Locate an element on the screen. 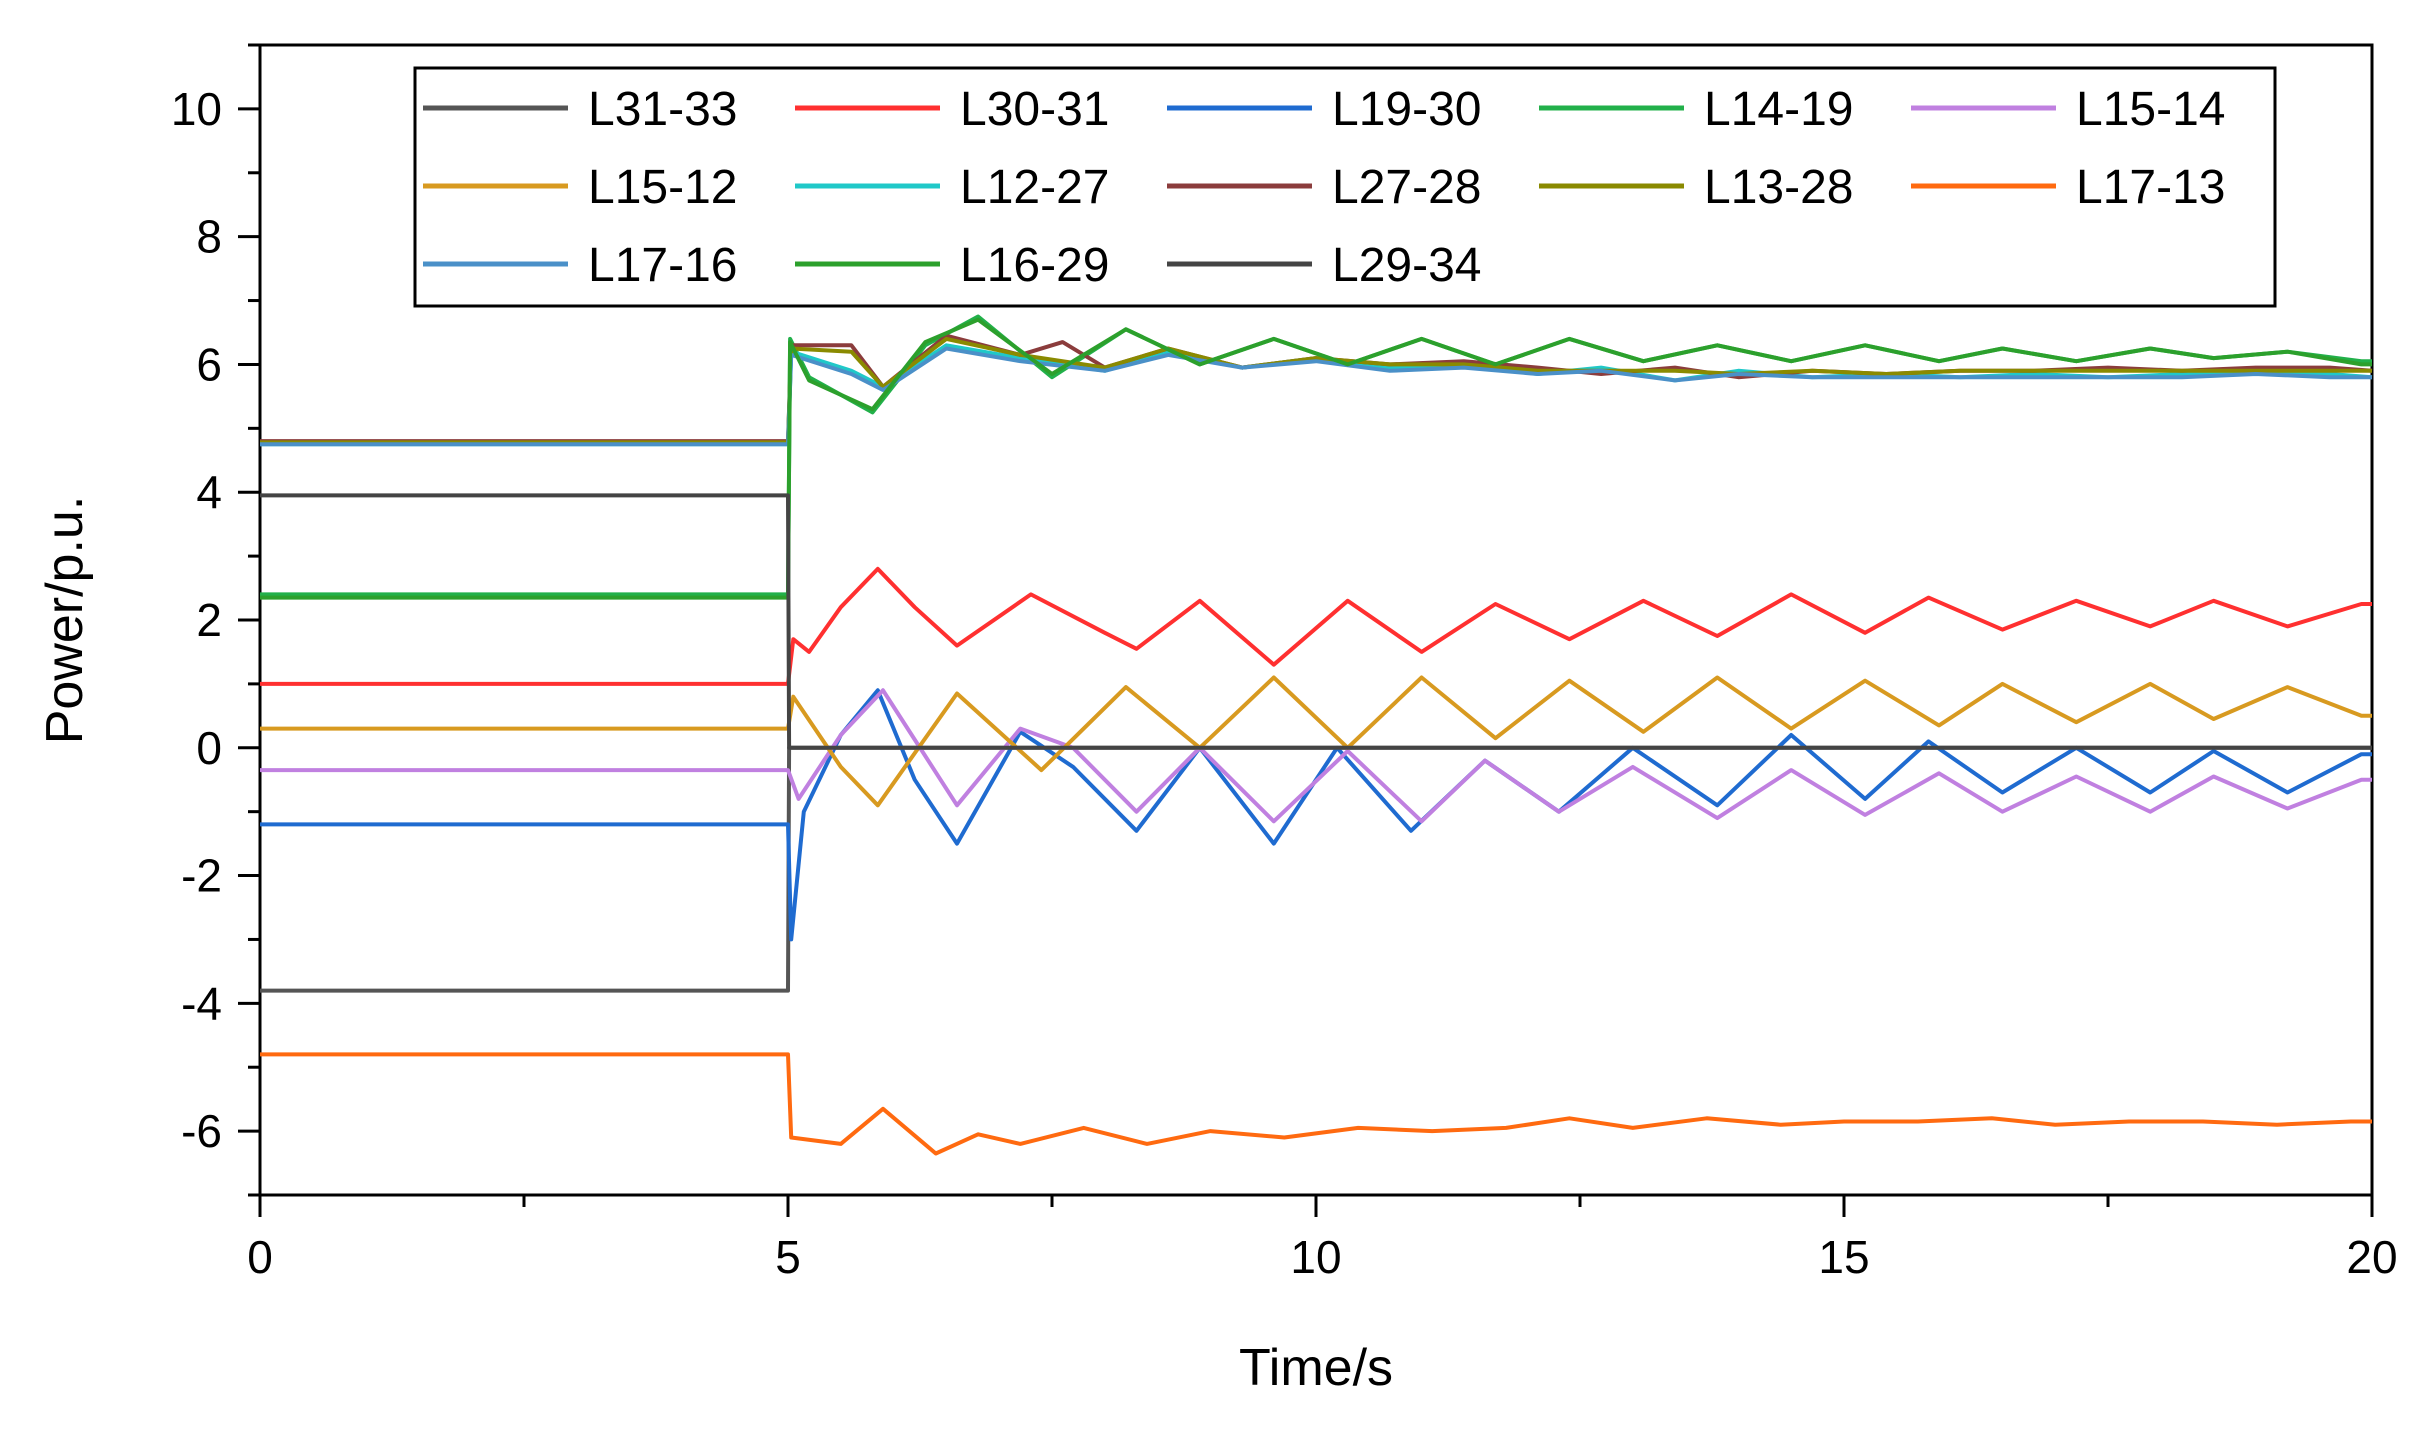 The image size is (2426, 1438). y-tick-label: 4 is located at coordinates (209, 492).